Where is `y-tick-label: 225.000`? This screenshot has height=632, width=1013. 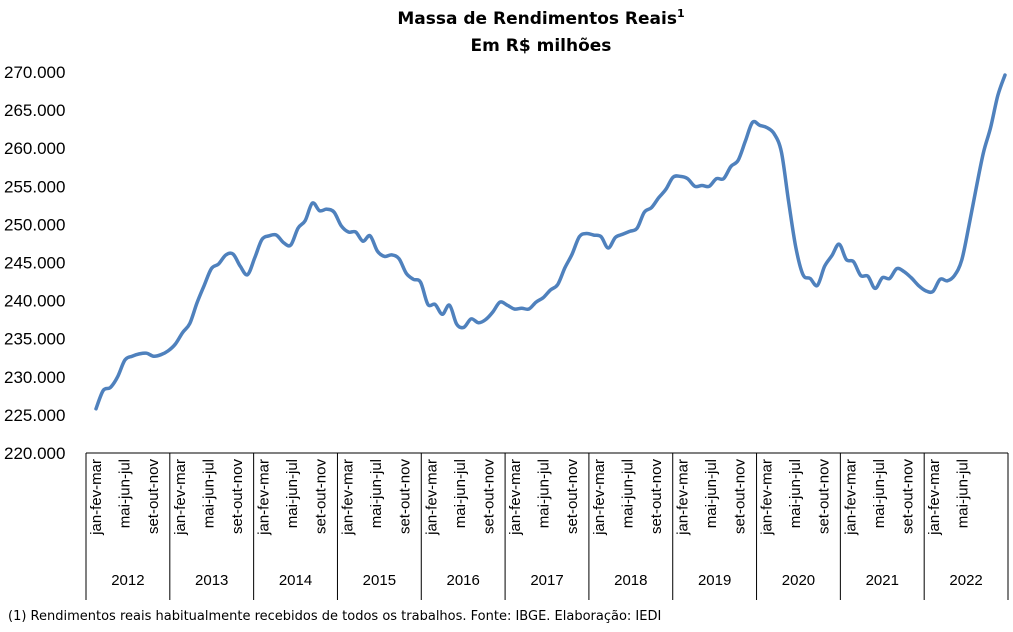
y-tick-label: 225.000 is located at coordinates (34, 415).